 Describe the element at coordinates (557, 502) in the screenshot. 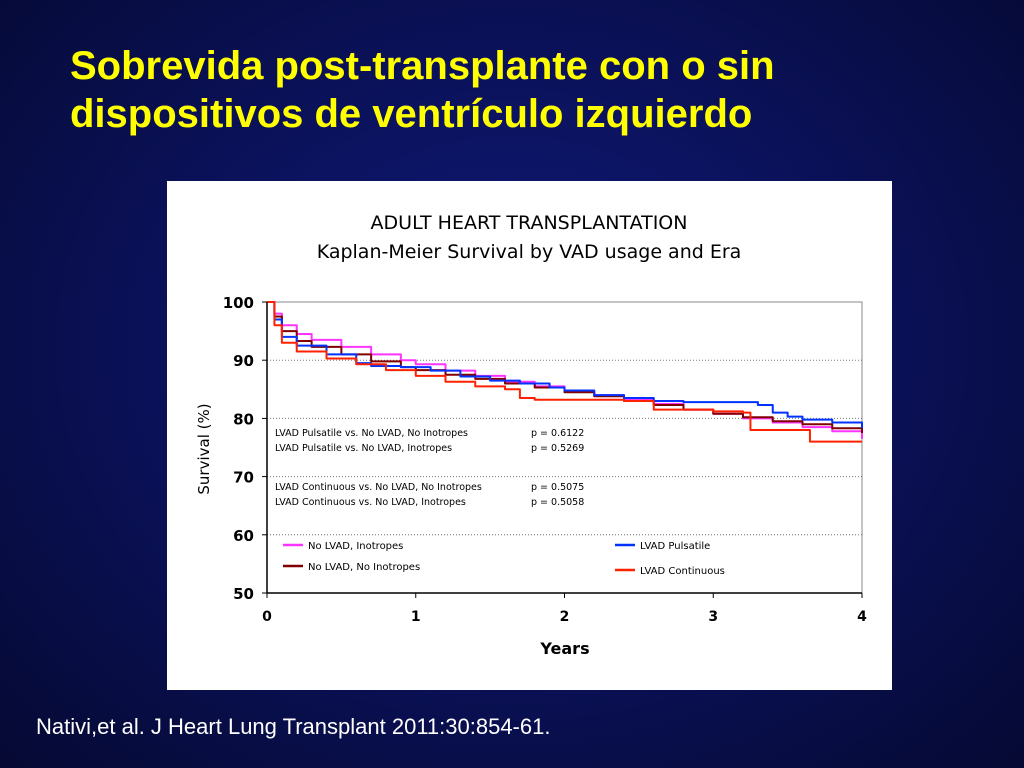

I see `annotation-p-value: p = 0.5058` at that location.